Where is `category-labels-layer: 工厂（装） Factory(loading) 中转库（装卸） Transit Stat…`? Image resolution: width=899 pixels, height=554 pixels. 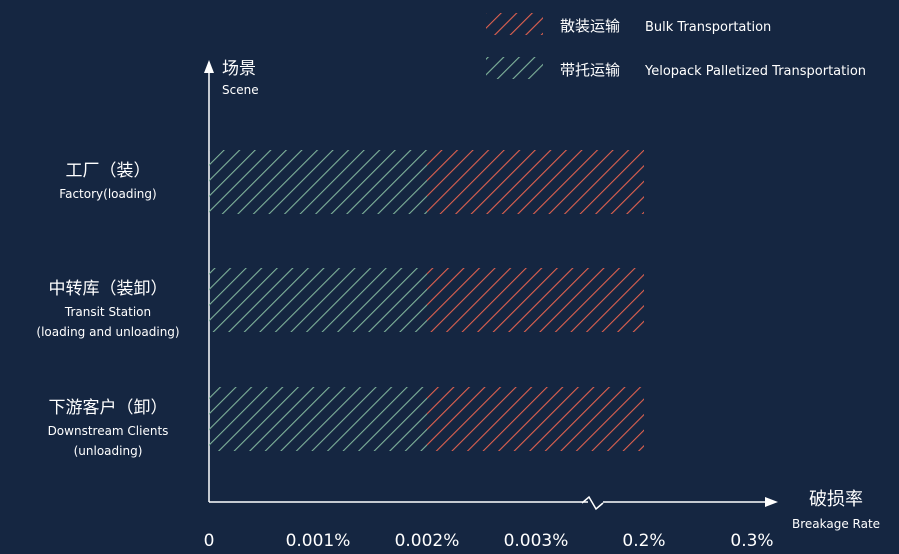 category-labels-layer: 工厂（装） Factory(loading) 中转库（装卸） Transit Stat… is located at coordinates (107, 309).